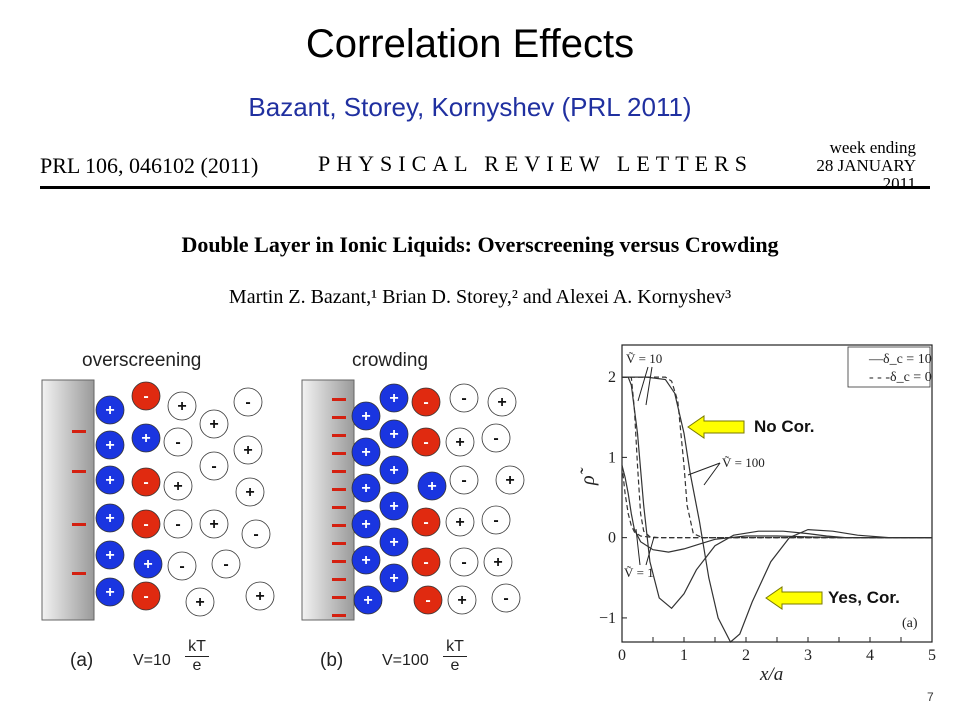  I want to click on page-number: 7, so click(930, 697).